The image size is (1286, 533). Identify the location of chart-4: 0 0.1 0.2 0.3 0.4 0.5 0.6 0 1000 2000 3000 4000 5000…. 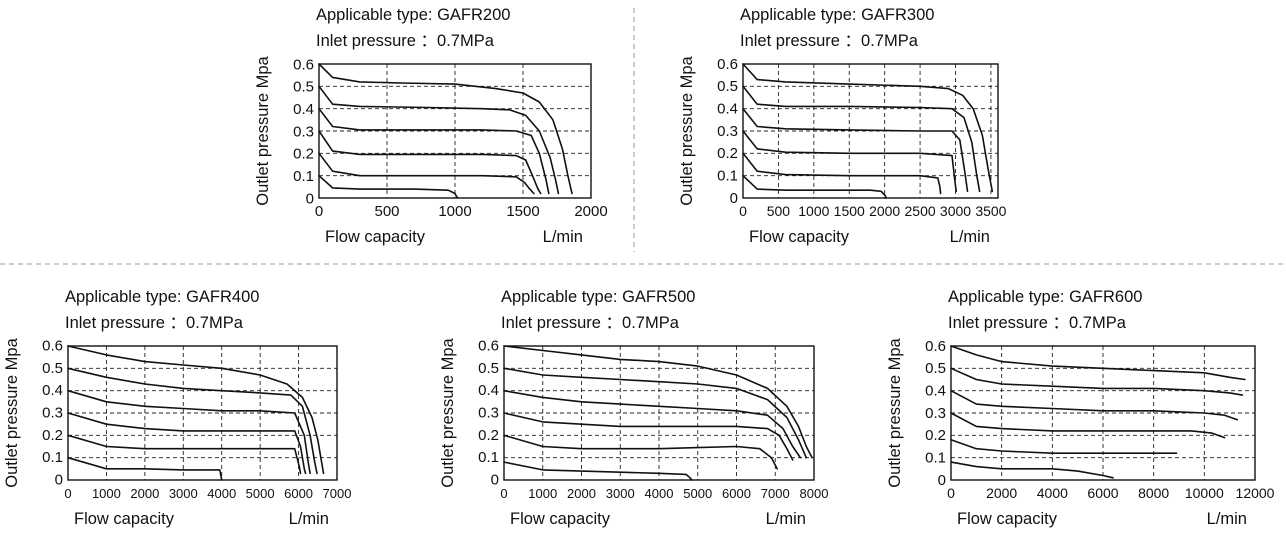
(633, 408).